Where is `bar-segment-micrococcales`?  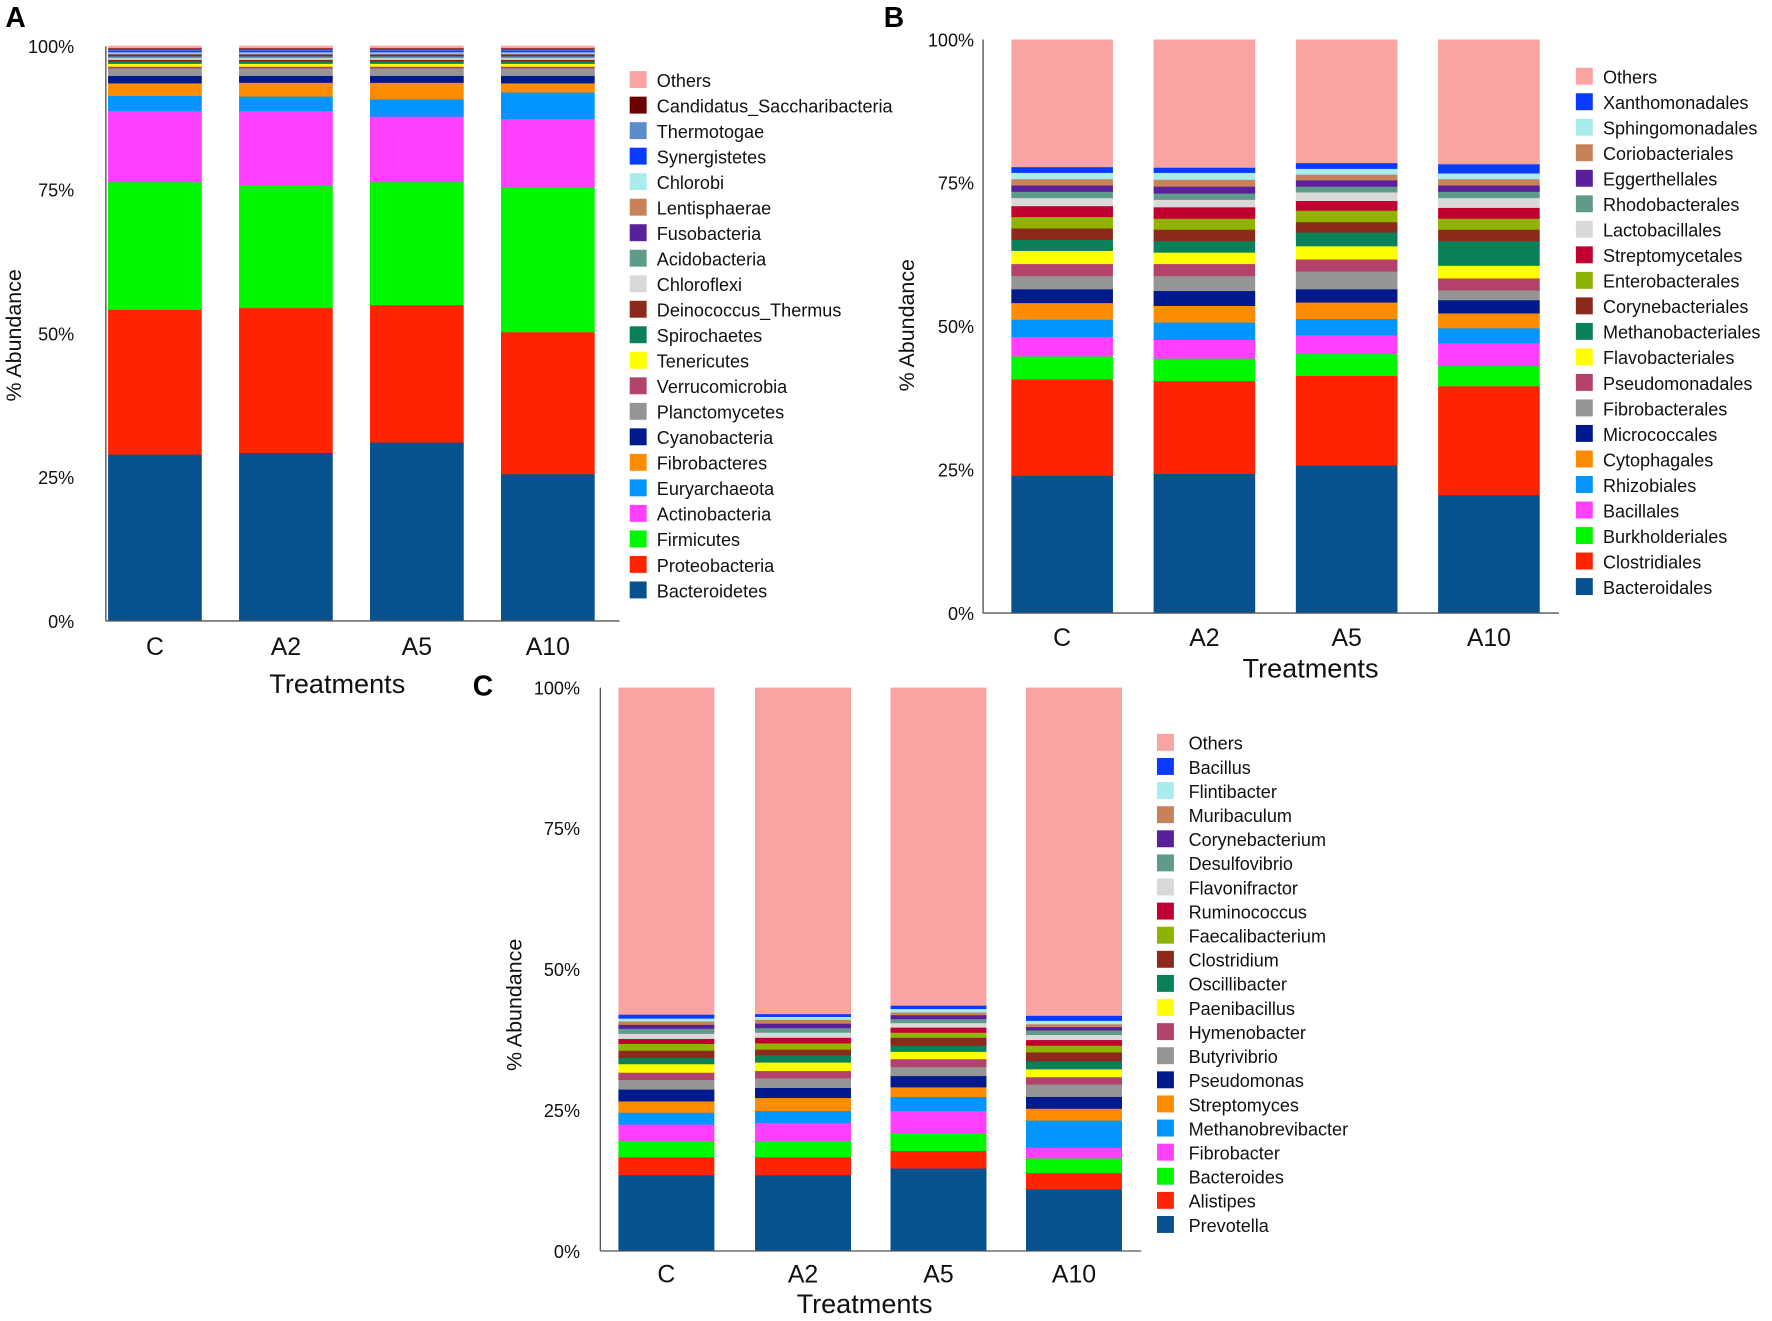
bar-segment-micrococcales is located at coordinates (1062, 296).